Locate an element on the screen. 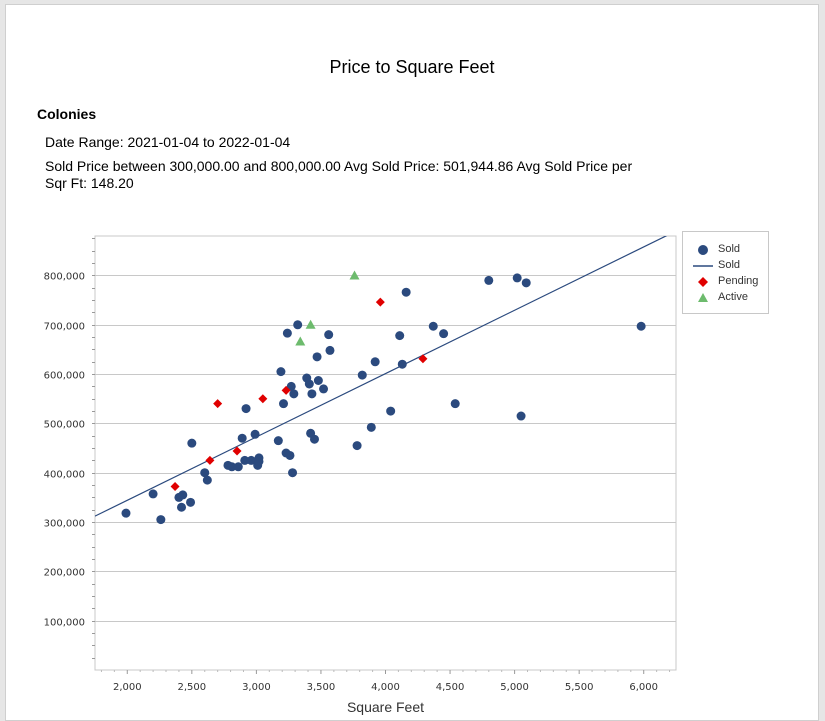  y-tick-label: 700,000 is located at coordinates (64, 327).